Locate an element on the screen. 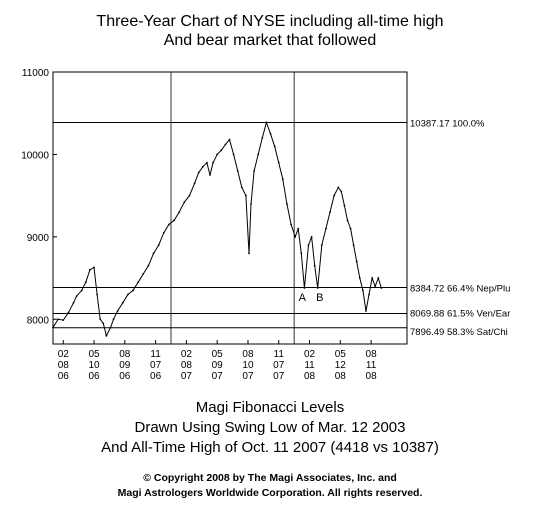 The image size is (540, 520). y-tick-label: 9000 is located at coordinates (38, 238).